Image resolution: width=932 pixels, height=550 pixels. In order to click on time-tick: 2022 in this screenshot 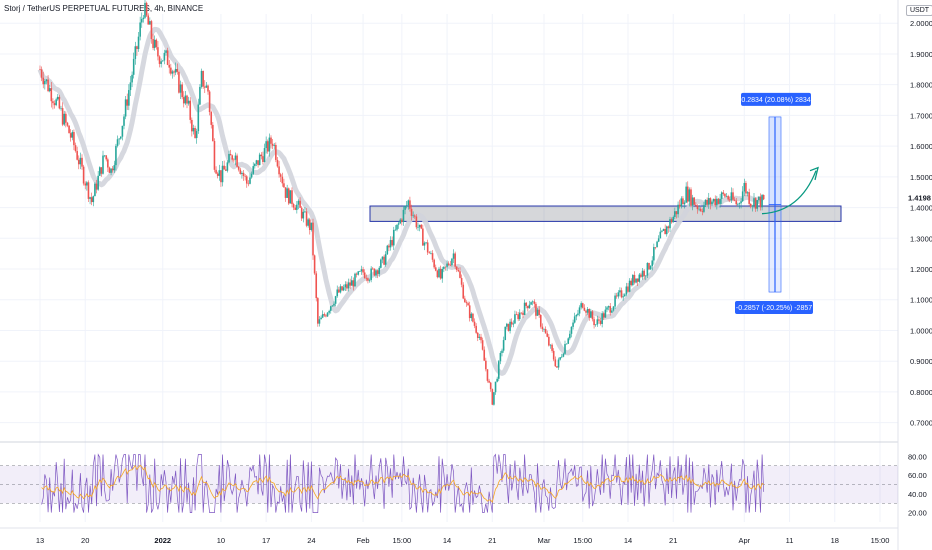, I will do `click(162, 540)`.